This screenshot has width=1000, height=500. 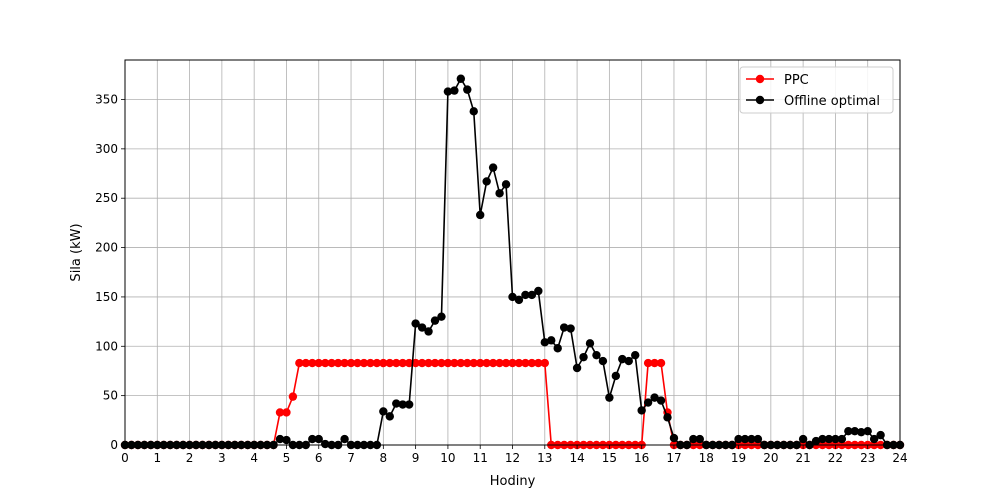 What do you see at coordinates (157, 458) in the screenshot?
I see `x-tick-label: 1` at bounding box center [157, 458].